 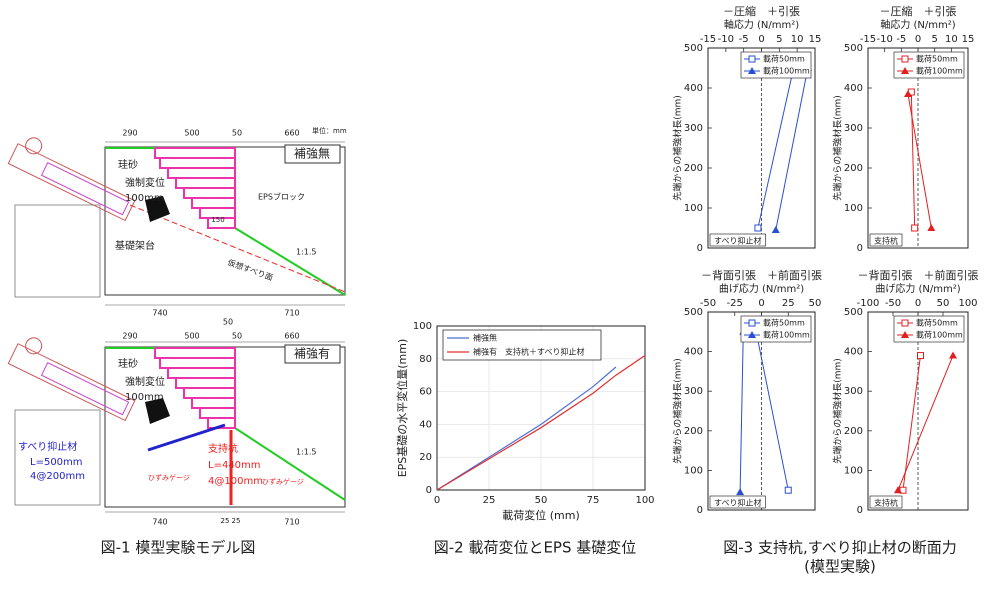 What do you see at coordinates (788, 303) in the screenshot?
I see `x-tick-label: 25` at bounding box center [788, 303].